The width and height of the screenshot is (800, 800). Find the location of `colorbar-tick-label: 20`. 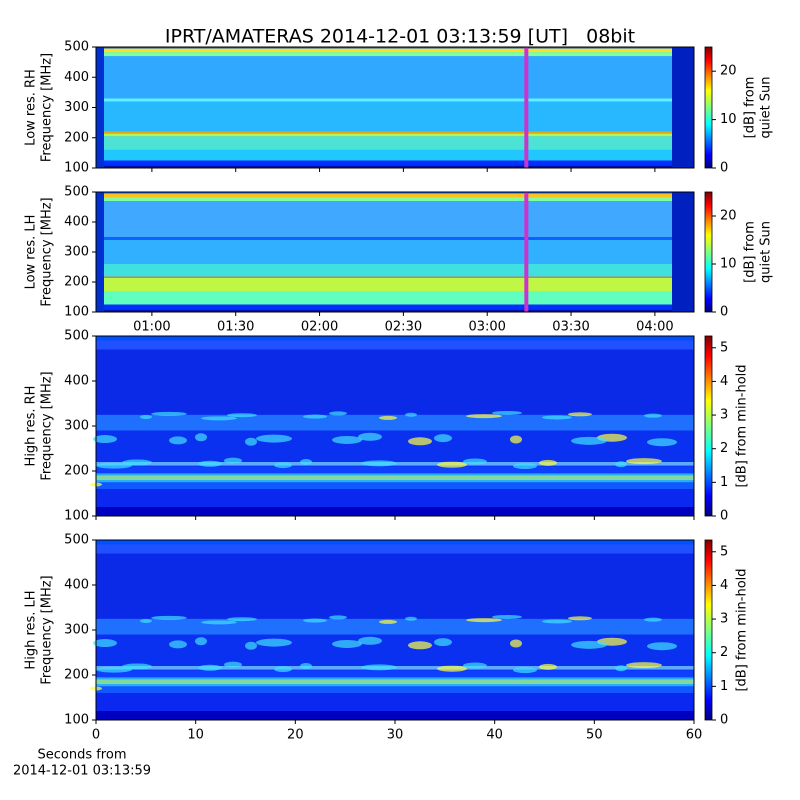

colorbar-tick-label: 20 is located at coordinates (728, 71).